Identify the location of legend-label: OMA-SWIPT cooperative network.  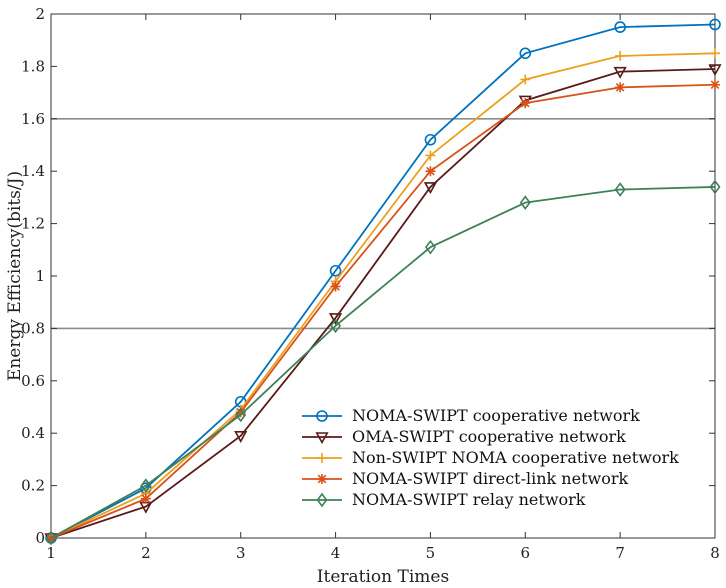
(489, 436).